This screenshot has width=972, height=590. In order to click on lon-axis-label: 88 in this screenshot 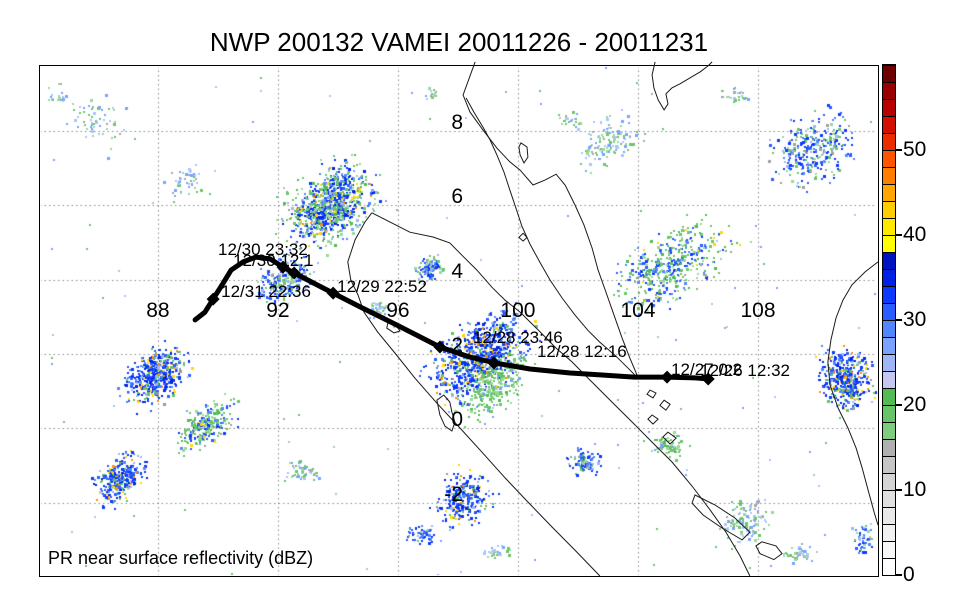, I will do `click(158, 310)`.